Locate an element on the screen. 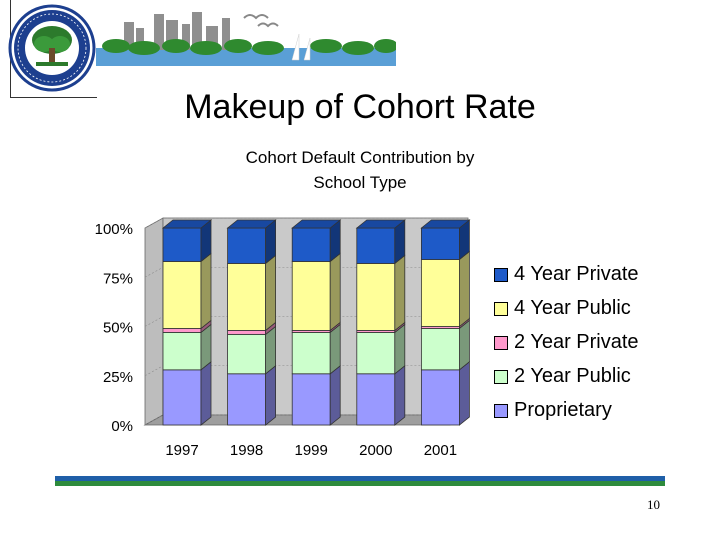 This screenshot has width=720, height=540. page-number: 10 is located at coordinates (653, 504).